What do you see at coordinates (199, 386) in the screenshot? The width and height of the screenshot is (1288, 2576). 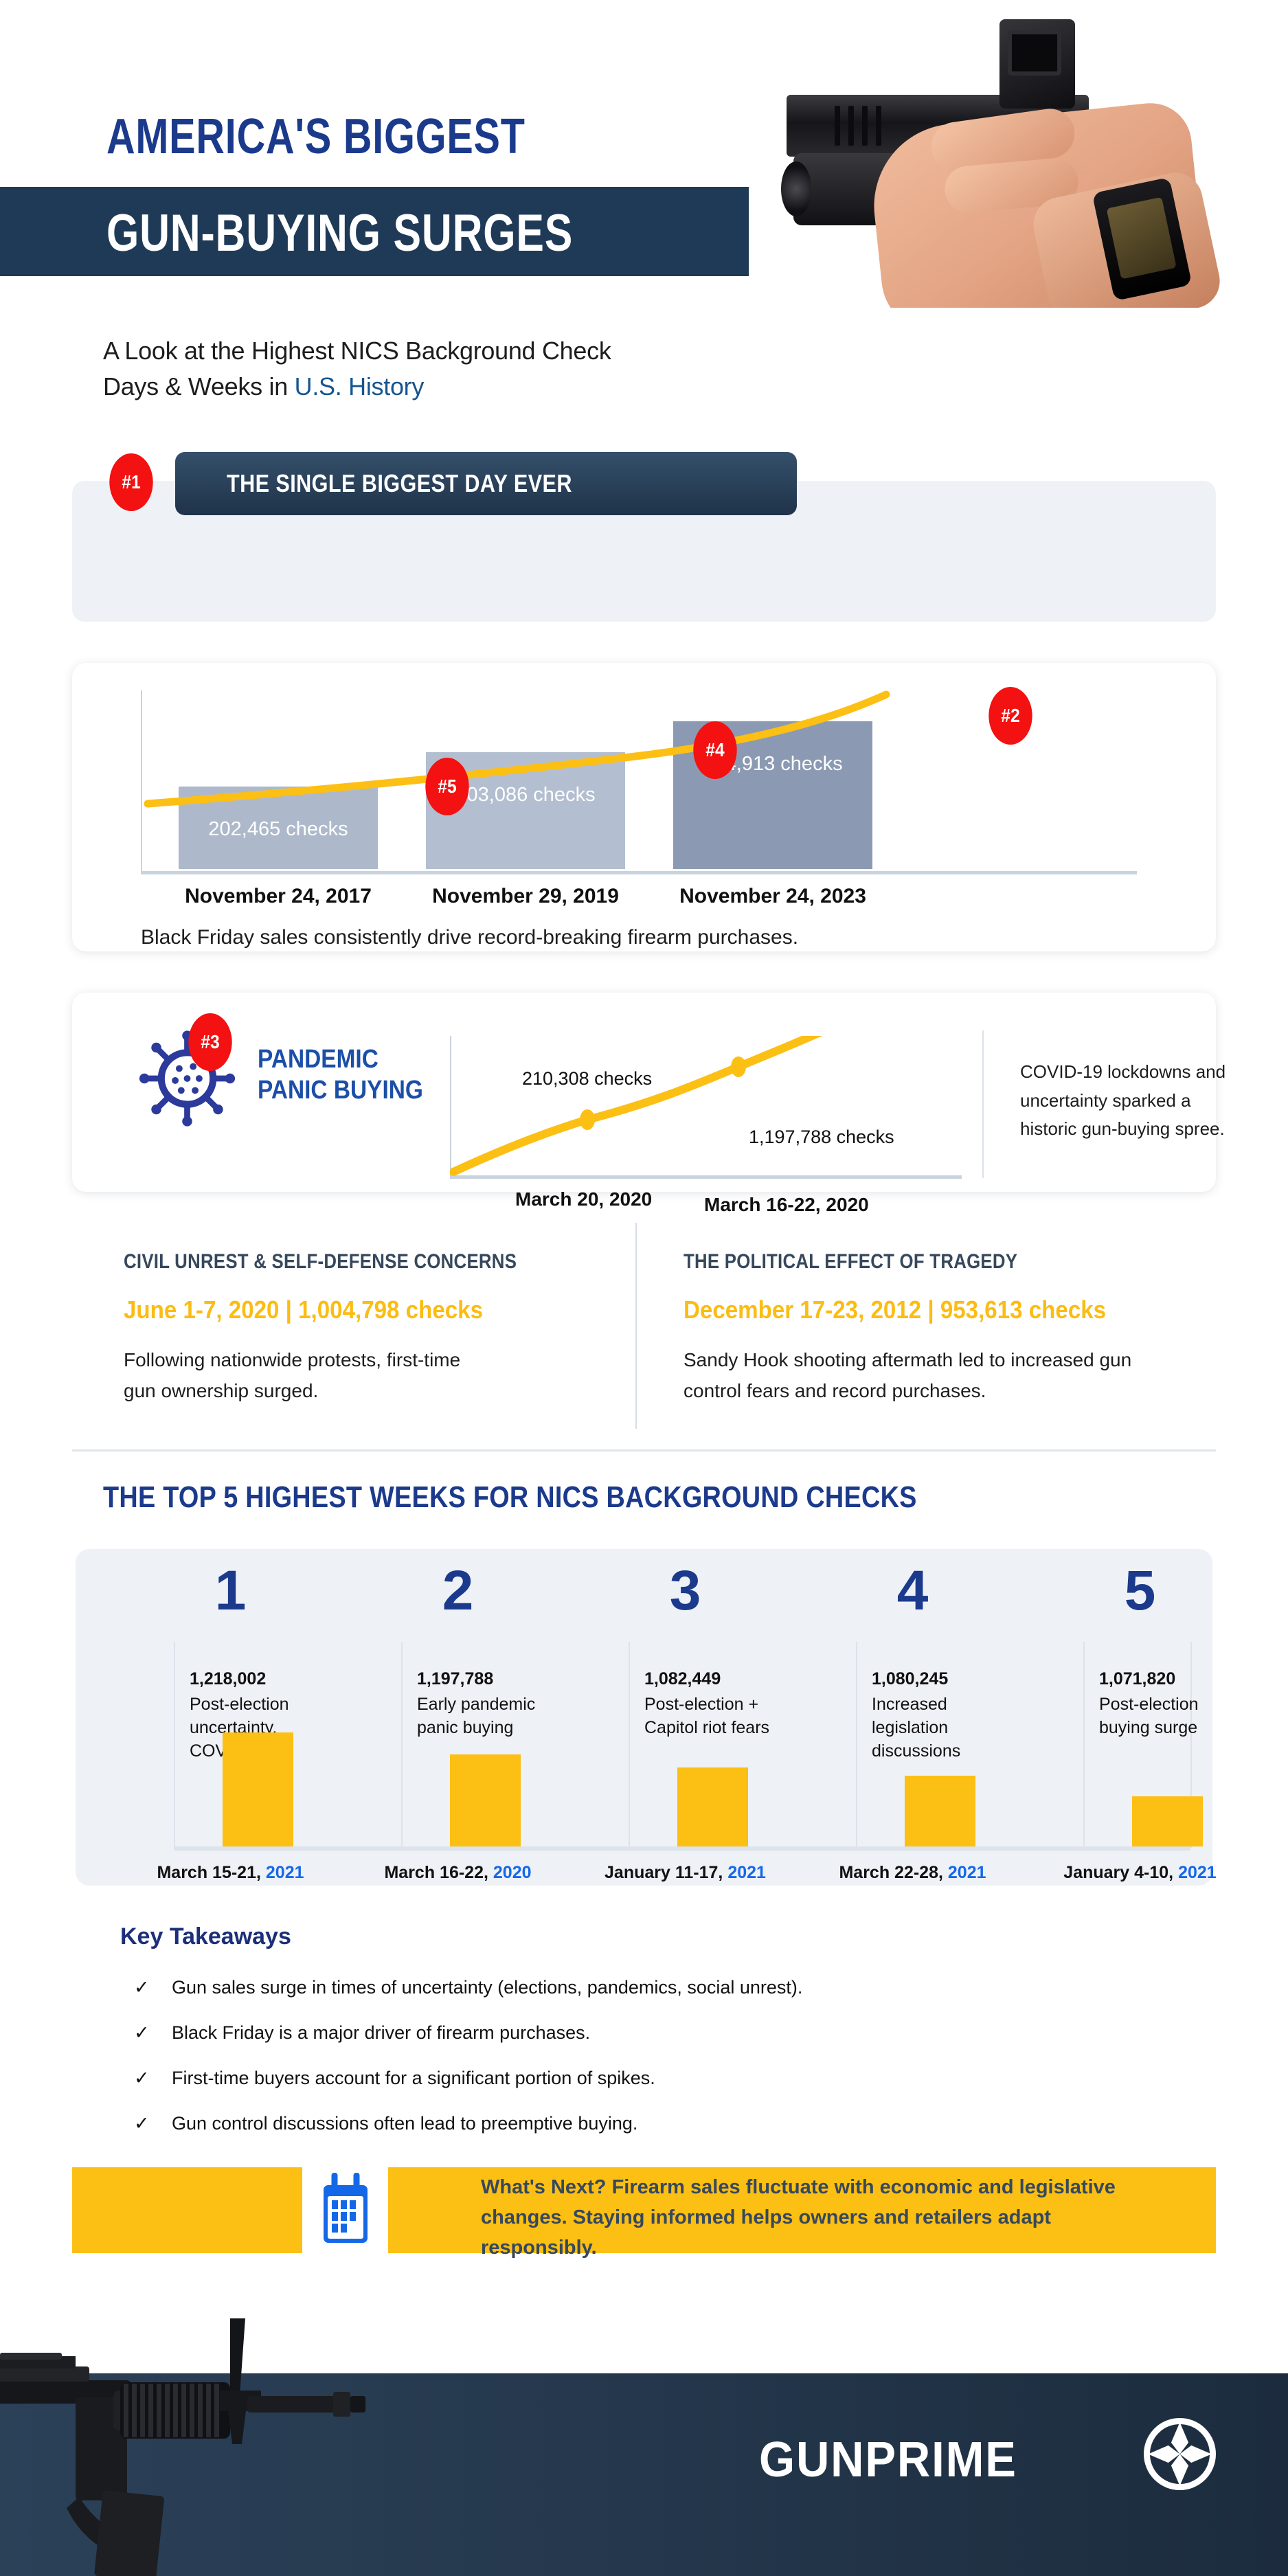 I see `subtitle-plain: Days & Weeks in` at bounding box center [199, 386].